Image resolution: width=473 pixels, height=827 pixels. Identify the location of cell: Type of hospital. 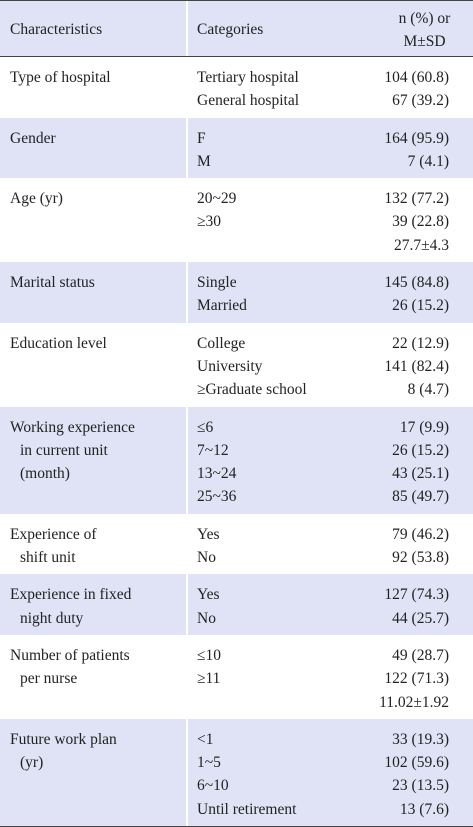
(94, 87).